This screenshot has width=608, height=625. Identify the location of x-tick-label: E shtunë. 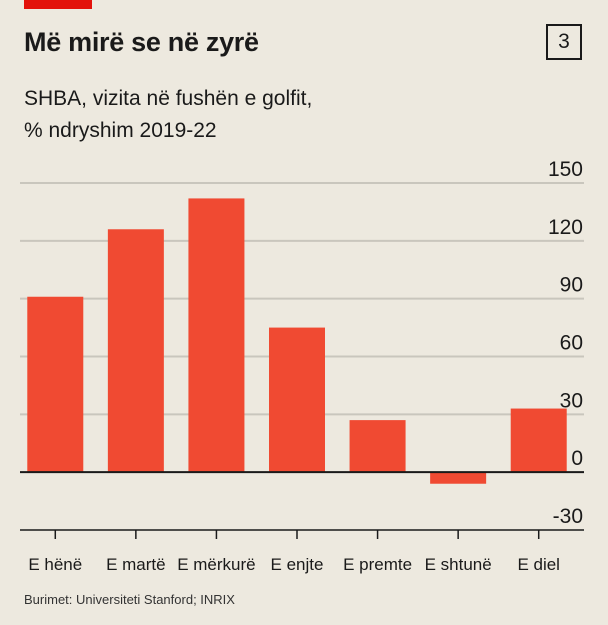
(458, 564).